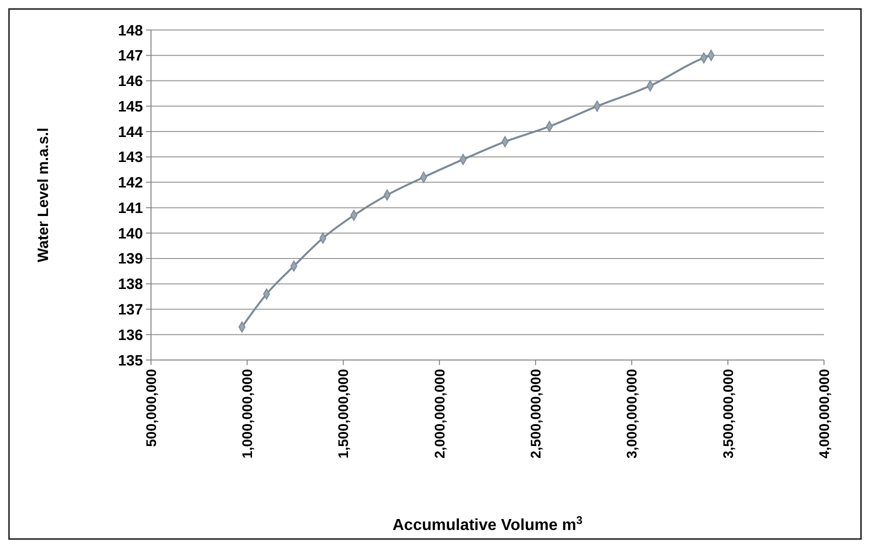 This screenshot has width=870, height=548. What do you see at coordinates (439, 413) in the screenshot?
I see `x-tick-label: 2,000,000,000` at bounding box center [439, 413].